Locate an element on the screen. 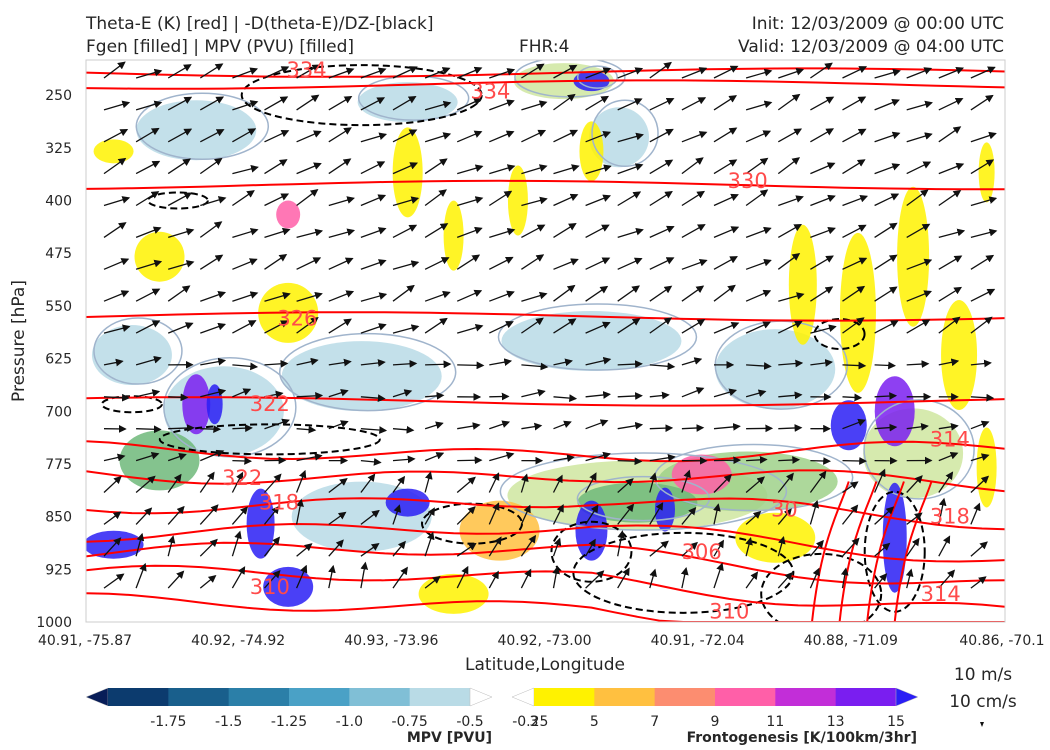 This screenshot has width=1050, height=750. colorbar-tick-label: 7 is located at coordinates (654, 722).